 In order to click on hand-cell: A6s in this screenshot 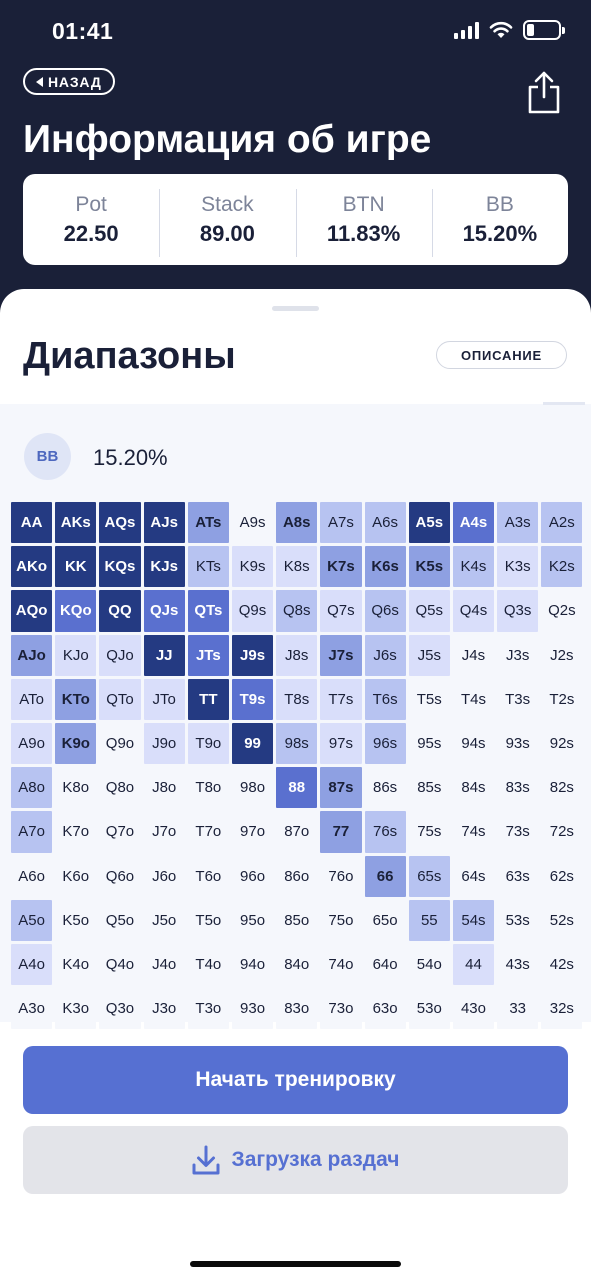, I will do `click(385, 523)`.